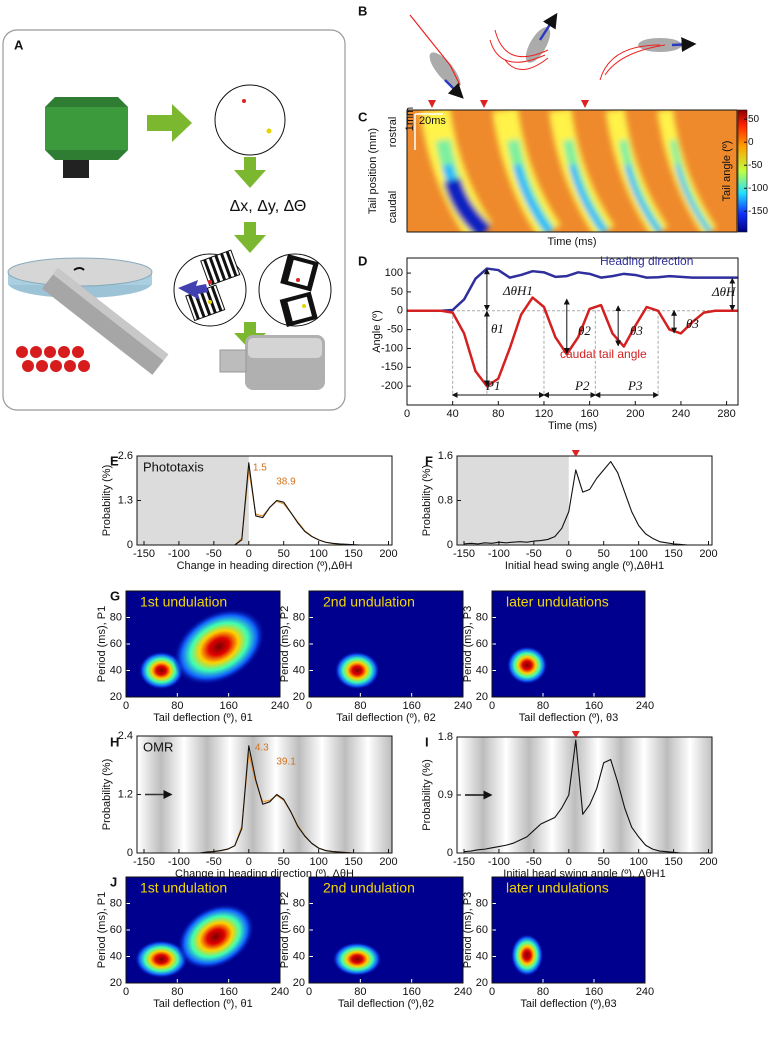 The width and height of the screenshot is (768, 1049). Describe the element at coordinates (553, 60) in the screenshot. I see `panel-b` at that location.